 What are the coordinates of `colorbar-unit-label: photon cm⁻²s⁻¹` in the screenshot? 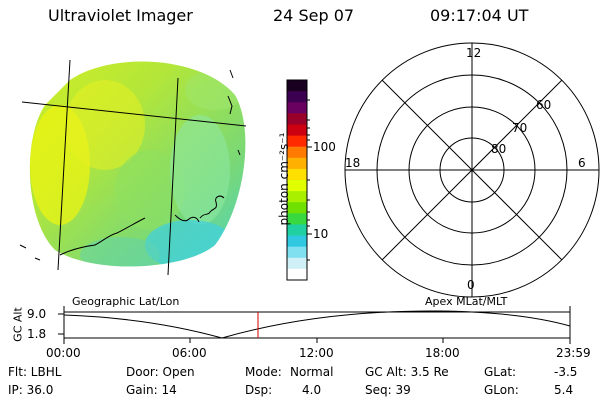 It's located at (284, 179).